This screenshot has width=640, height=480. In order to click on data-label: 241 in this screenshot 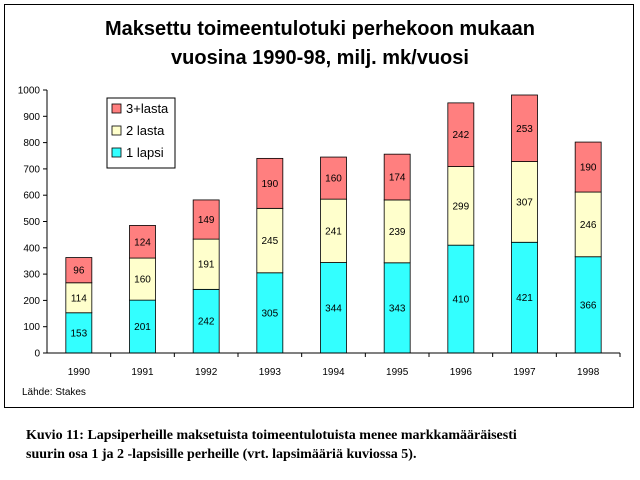, I will do `click(333, 231)`.